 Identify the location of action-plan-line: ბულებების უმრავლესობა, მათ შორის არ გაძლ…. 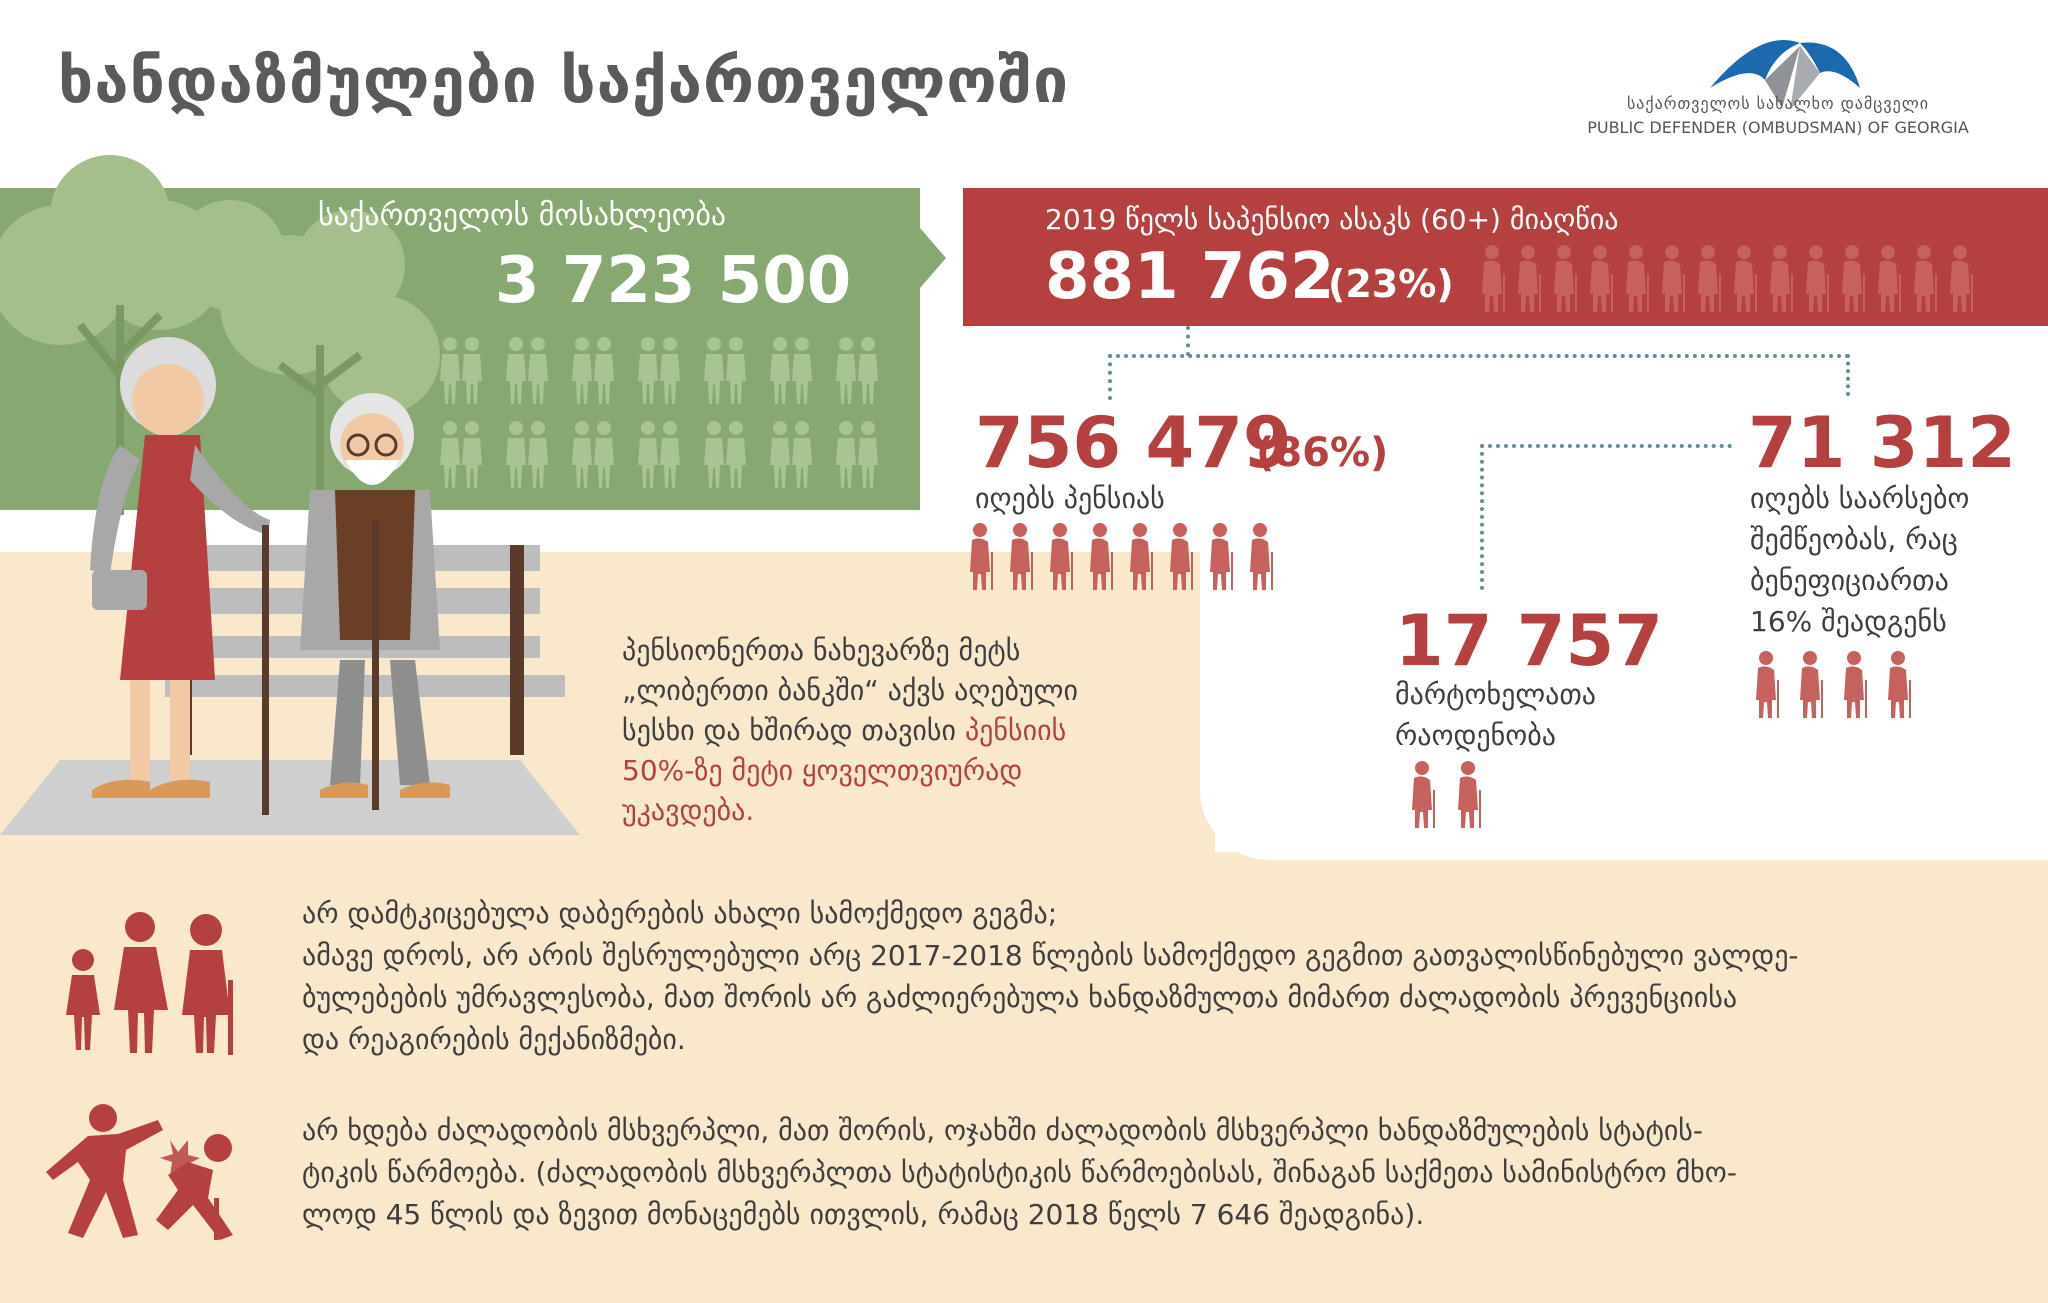
(1020, 997).